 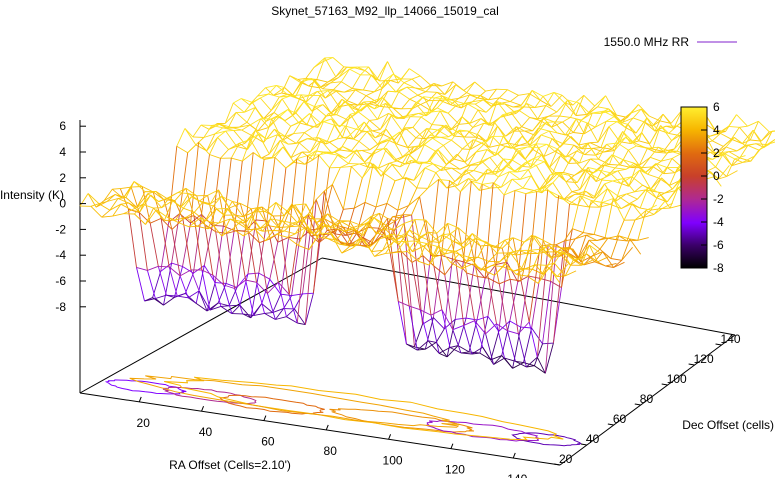 What do you see at coordinates (514, 455) in the screenshot?
I see `x-tick-mark` at bounding box center [514, 455].